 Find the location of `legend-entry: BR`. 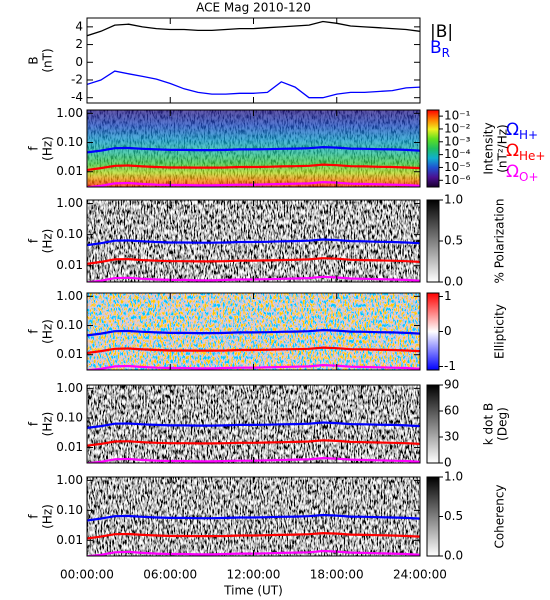

legend-entry: BR is located at coordinates (440, 49).